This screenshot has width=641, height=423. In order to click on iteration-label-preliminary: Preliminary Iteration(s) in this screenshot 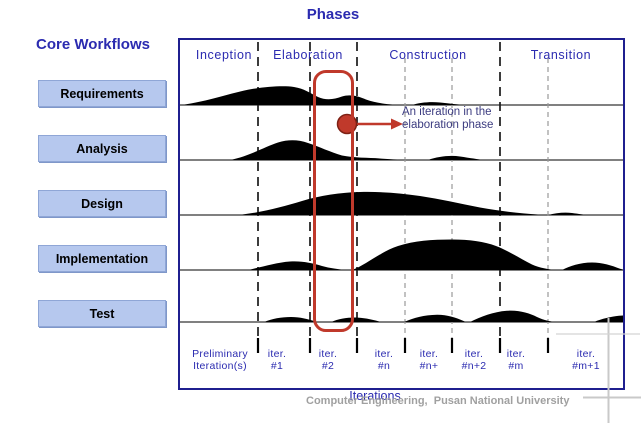, I will do `click(220, 360)`.